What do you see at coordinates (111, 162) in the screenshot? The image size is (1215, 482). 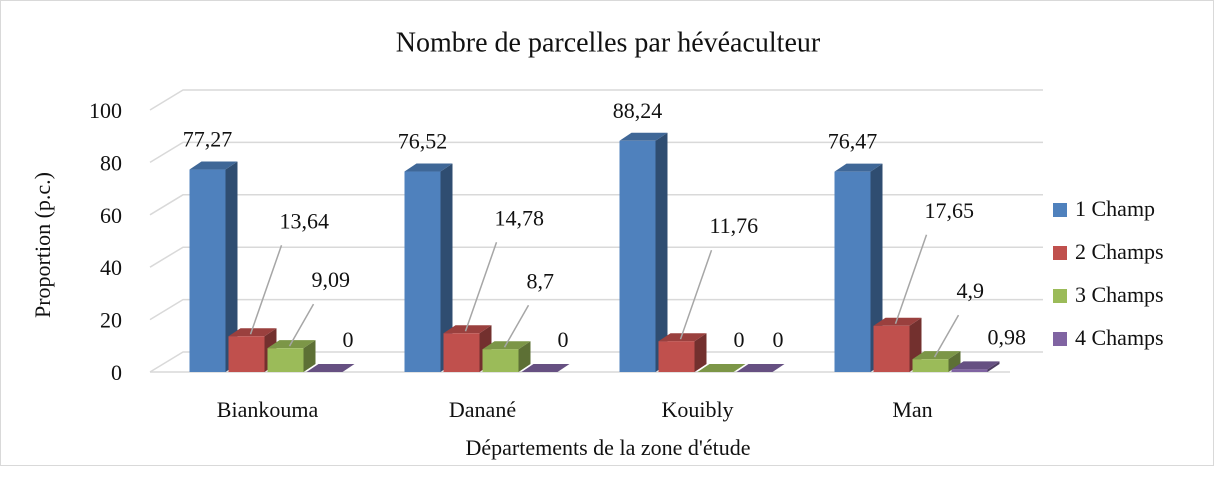 I see `y-tick-label: 80` at bounding box center [111, 162].